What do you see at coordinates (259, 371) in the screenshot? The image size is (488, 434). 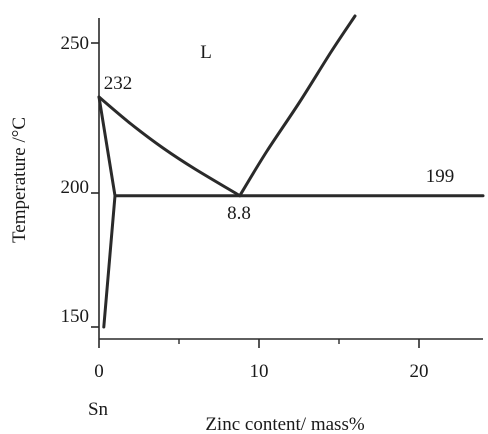 I see `x-tick-label-10: 10` at bounding box center [259, 371].